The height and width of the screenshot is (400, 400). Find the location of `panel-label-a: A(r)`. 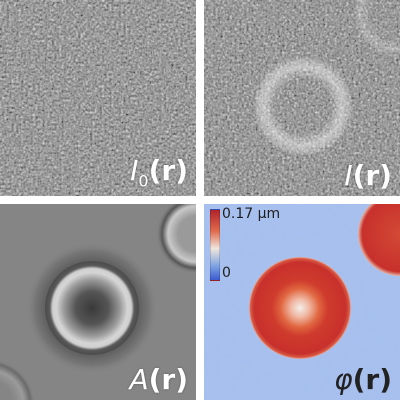

panel-label-a: A(r) is located at coordinates (158, 379).